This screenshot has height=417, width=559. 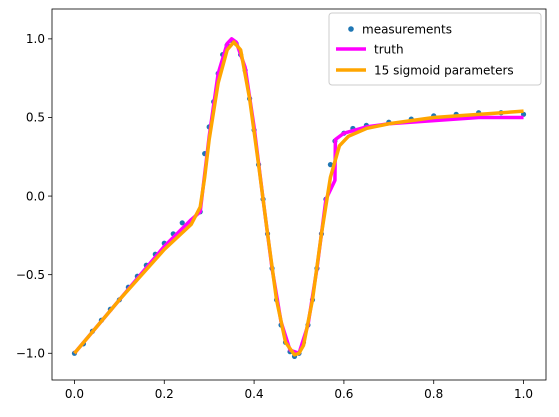 I want to click on legend-box, so click(x=435, y=49).